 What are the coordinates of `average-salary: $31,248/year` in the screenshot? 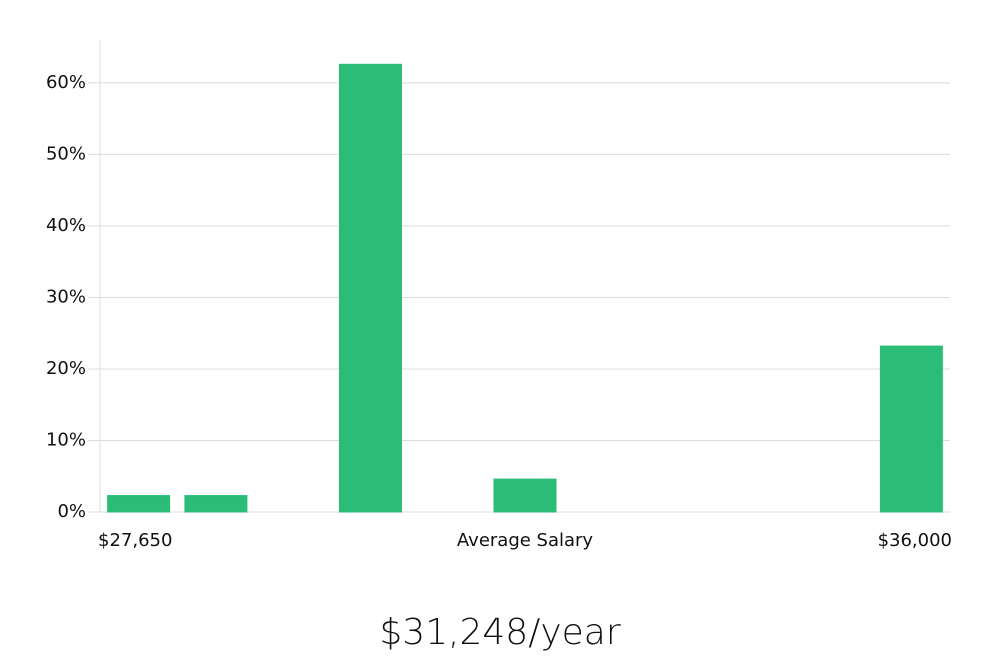 It's located at (500, 632).